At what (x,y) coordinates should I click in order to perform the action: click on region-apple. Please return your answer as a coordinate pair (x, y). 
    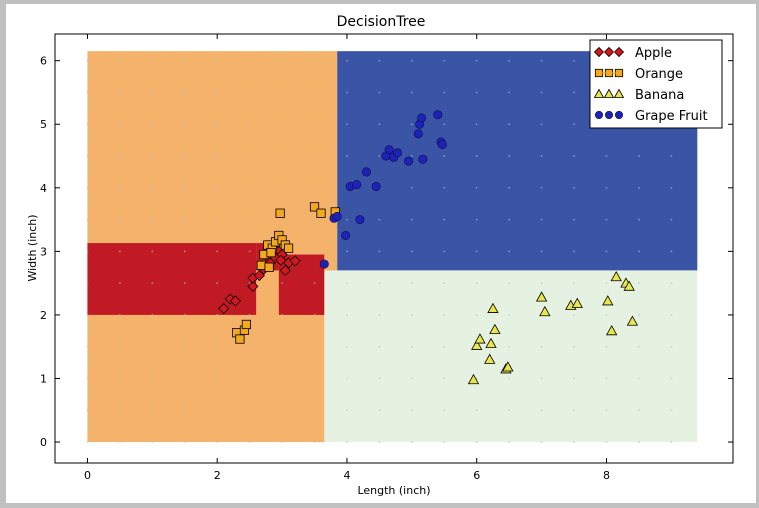
    Looking at the image, I should click on (172, 279).